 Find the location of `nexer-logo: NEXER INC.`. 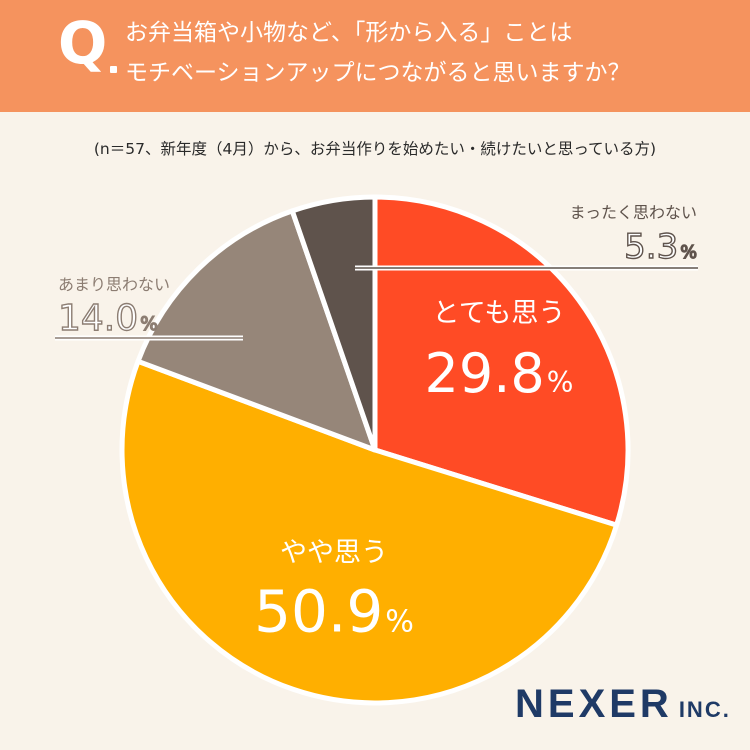

nexer-logo: NEXER INC. is located at coordinates (623, 704).